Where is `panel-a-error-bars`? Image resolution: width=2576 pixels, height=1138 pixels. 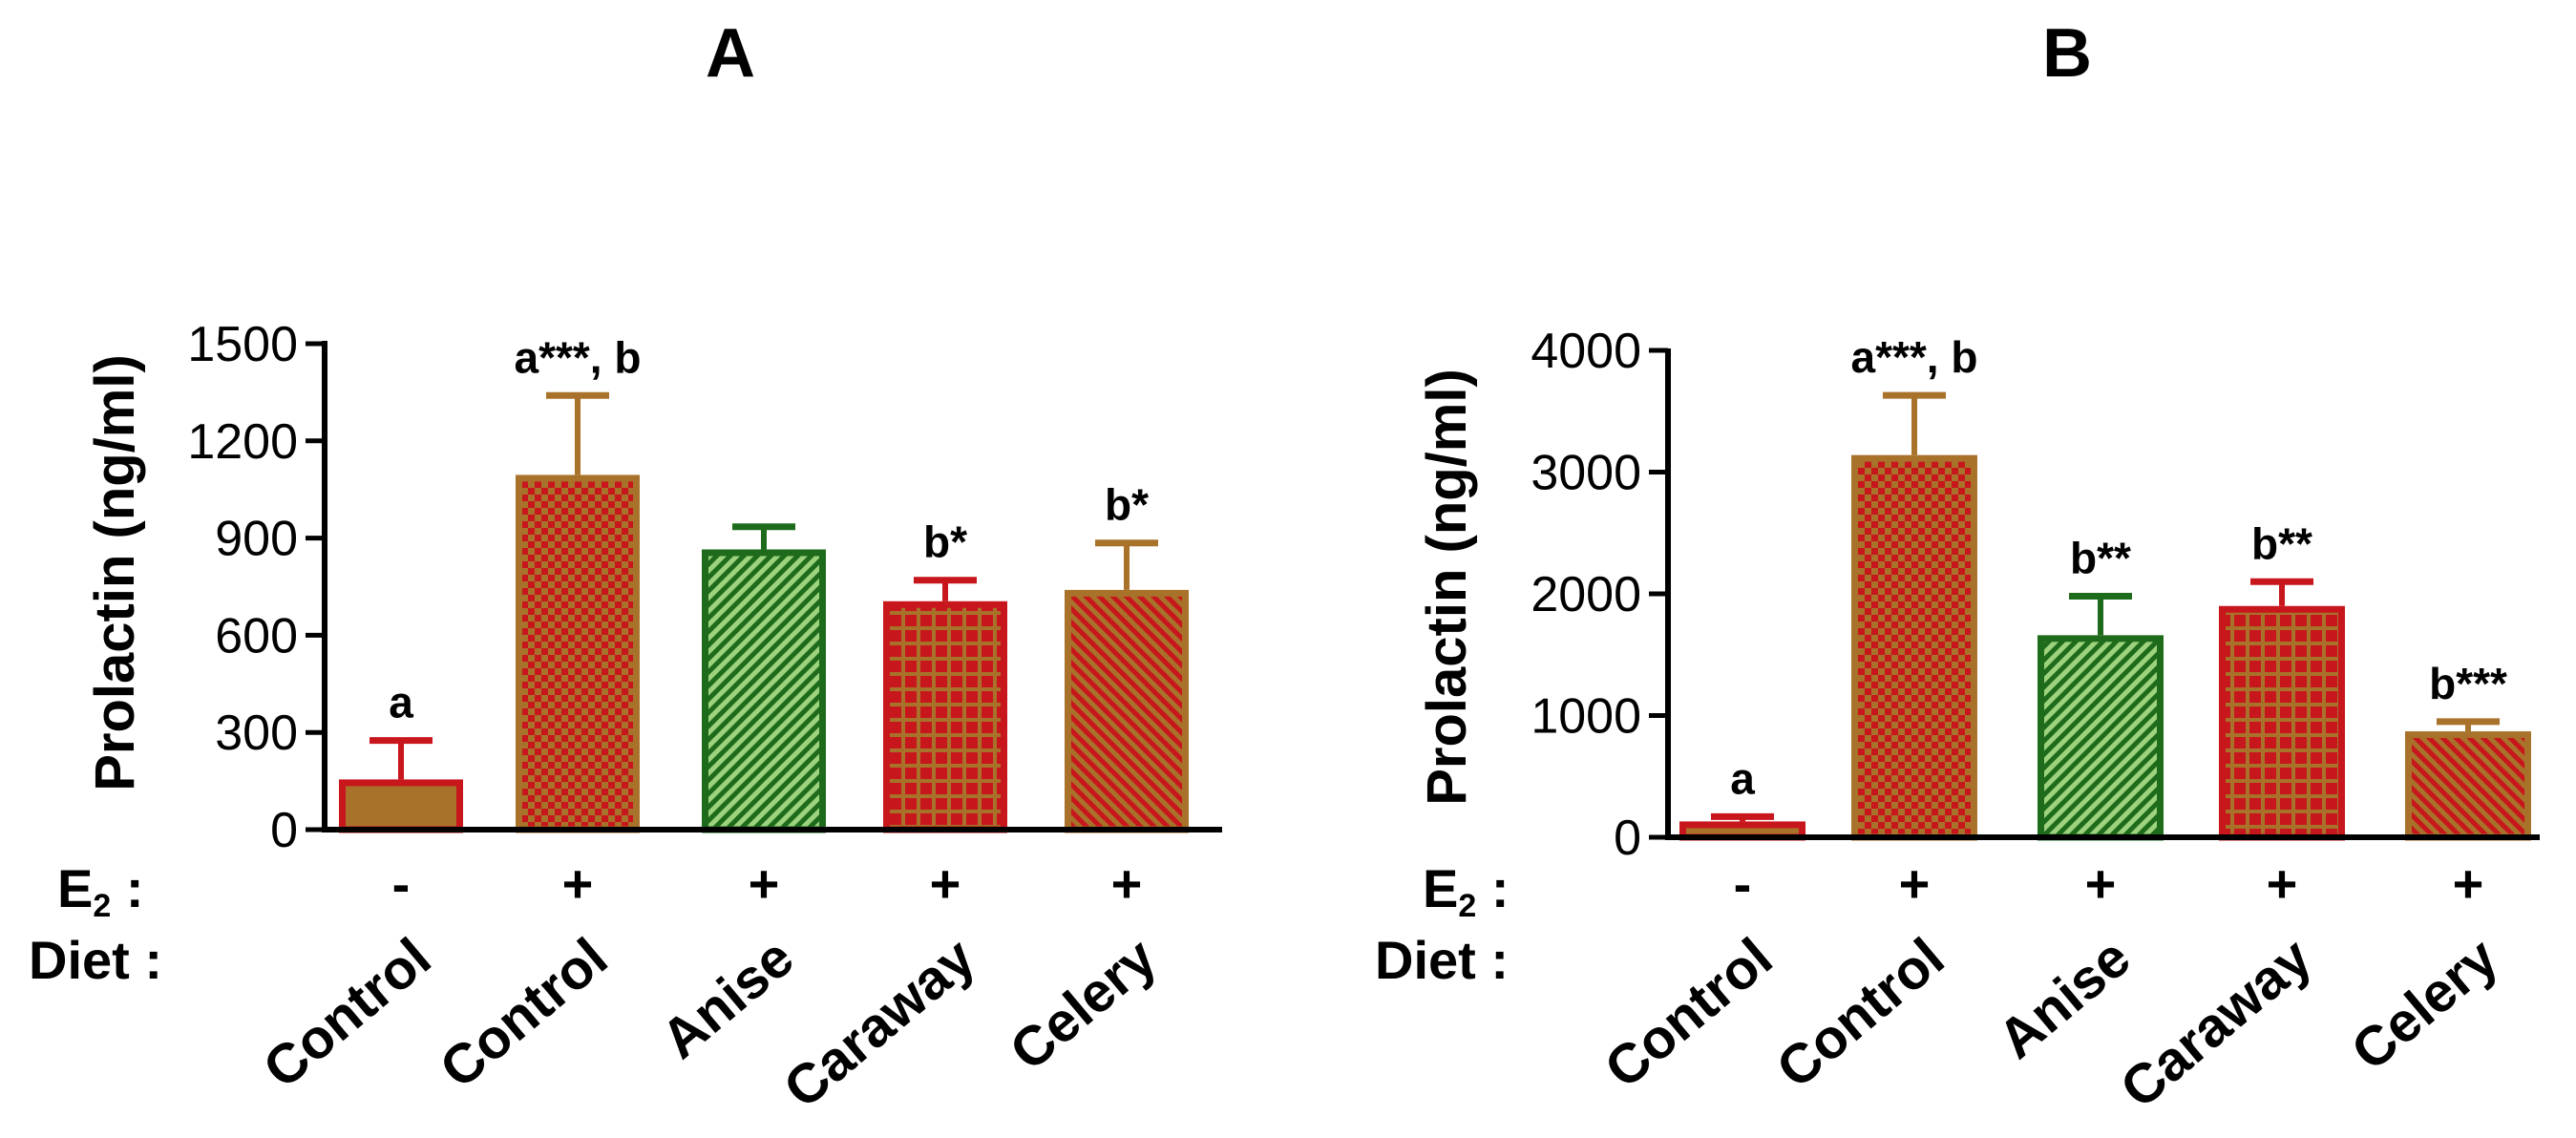
panel-a-error-bars is located at coordinates (764, 585).